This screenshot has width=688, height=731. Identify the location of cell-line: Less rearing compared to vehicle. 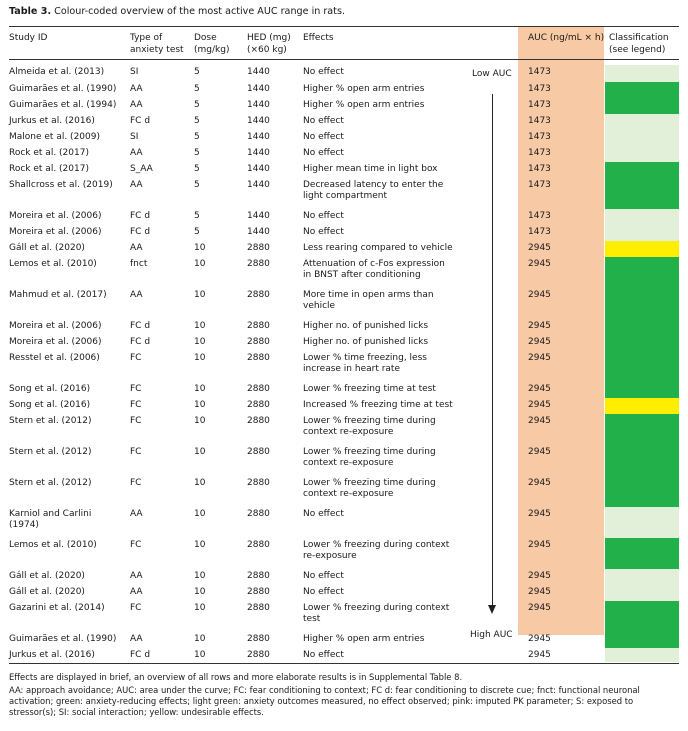
(378, 248).